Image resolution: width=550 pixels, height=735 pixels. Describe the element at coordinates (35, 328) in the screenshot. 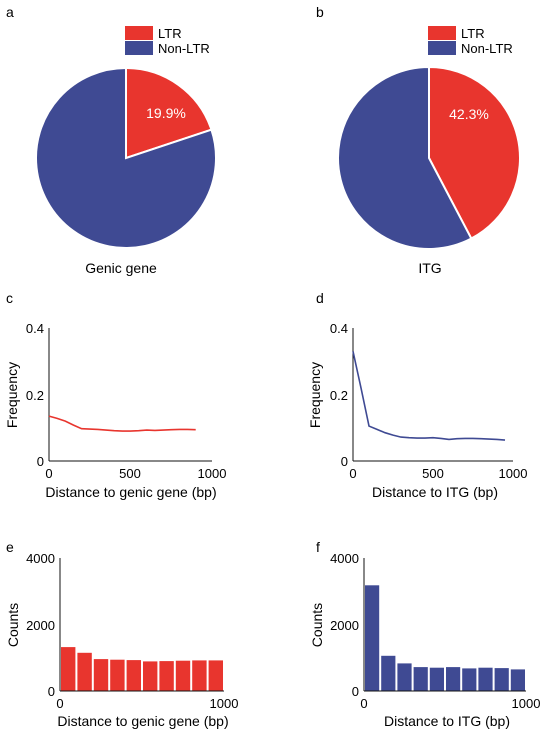

I see `c-ytick-0.4: 0.4` at that location.